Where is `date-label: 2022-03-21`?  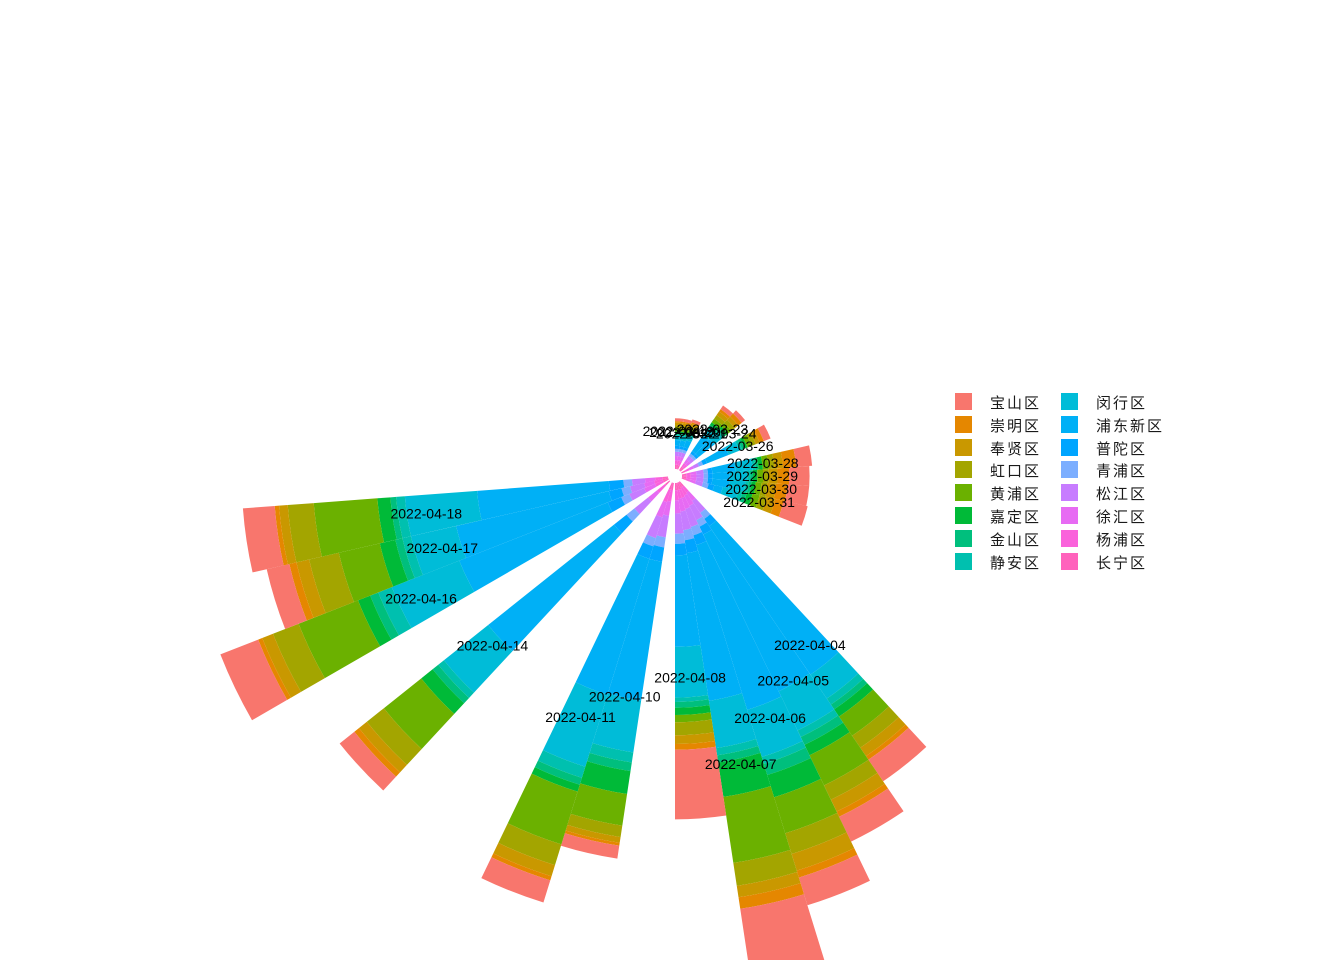
date-label: 2022-03-21 is located at coordinates (692, 433).